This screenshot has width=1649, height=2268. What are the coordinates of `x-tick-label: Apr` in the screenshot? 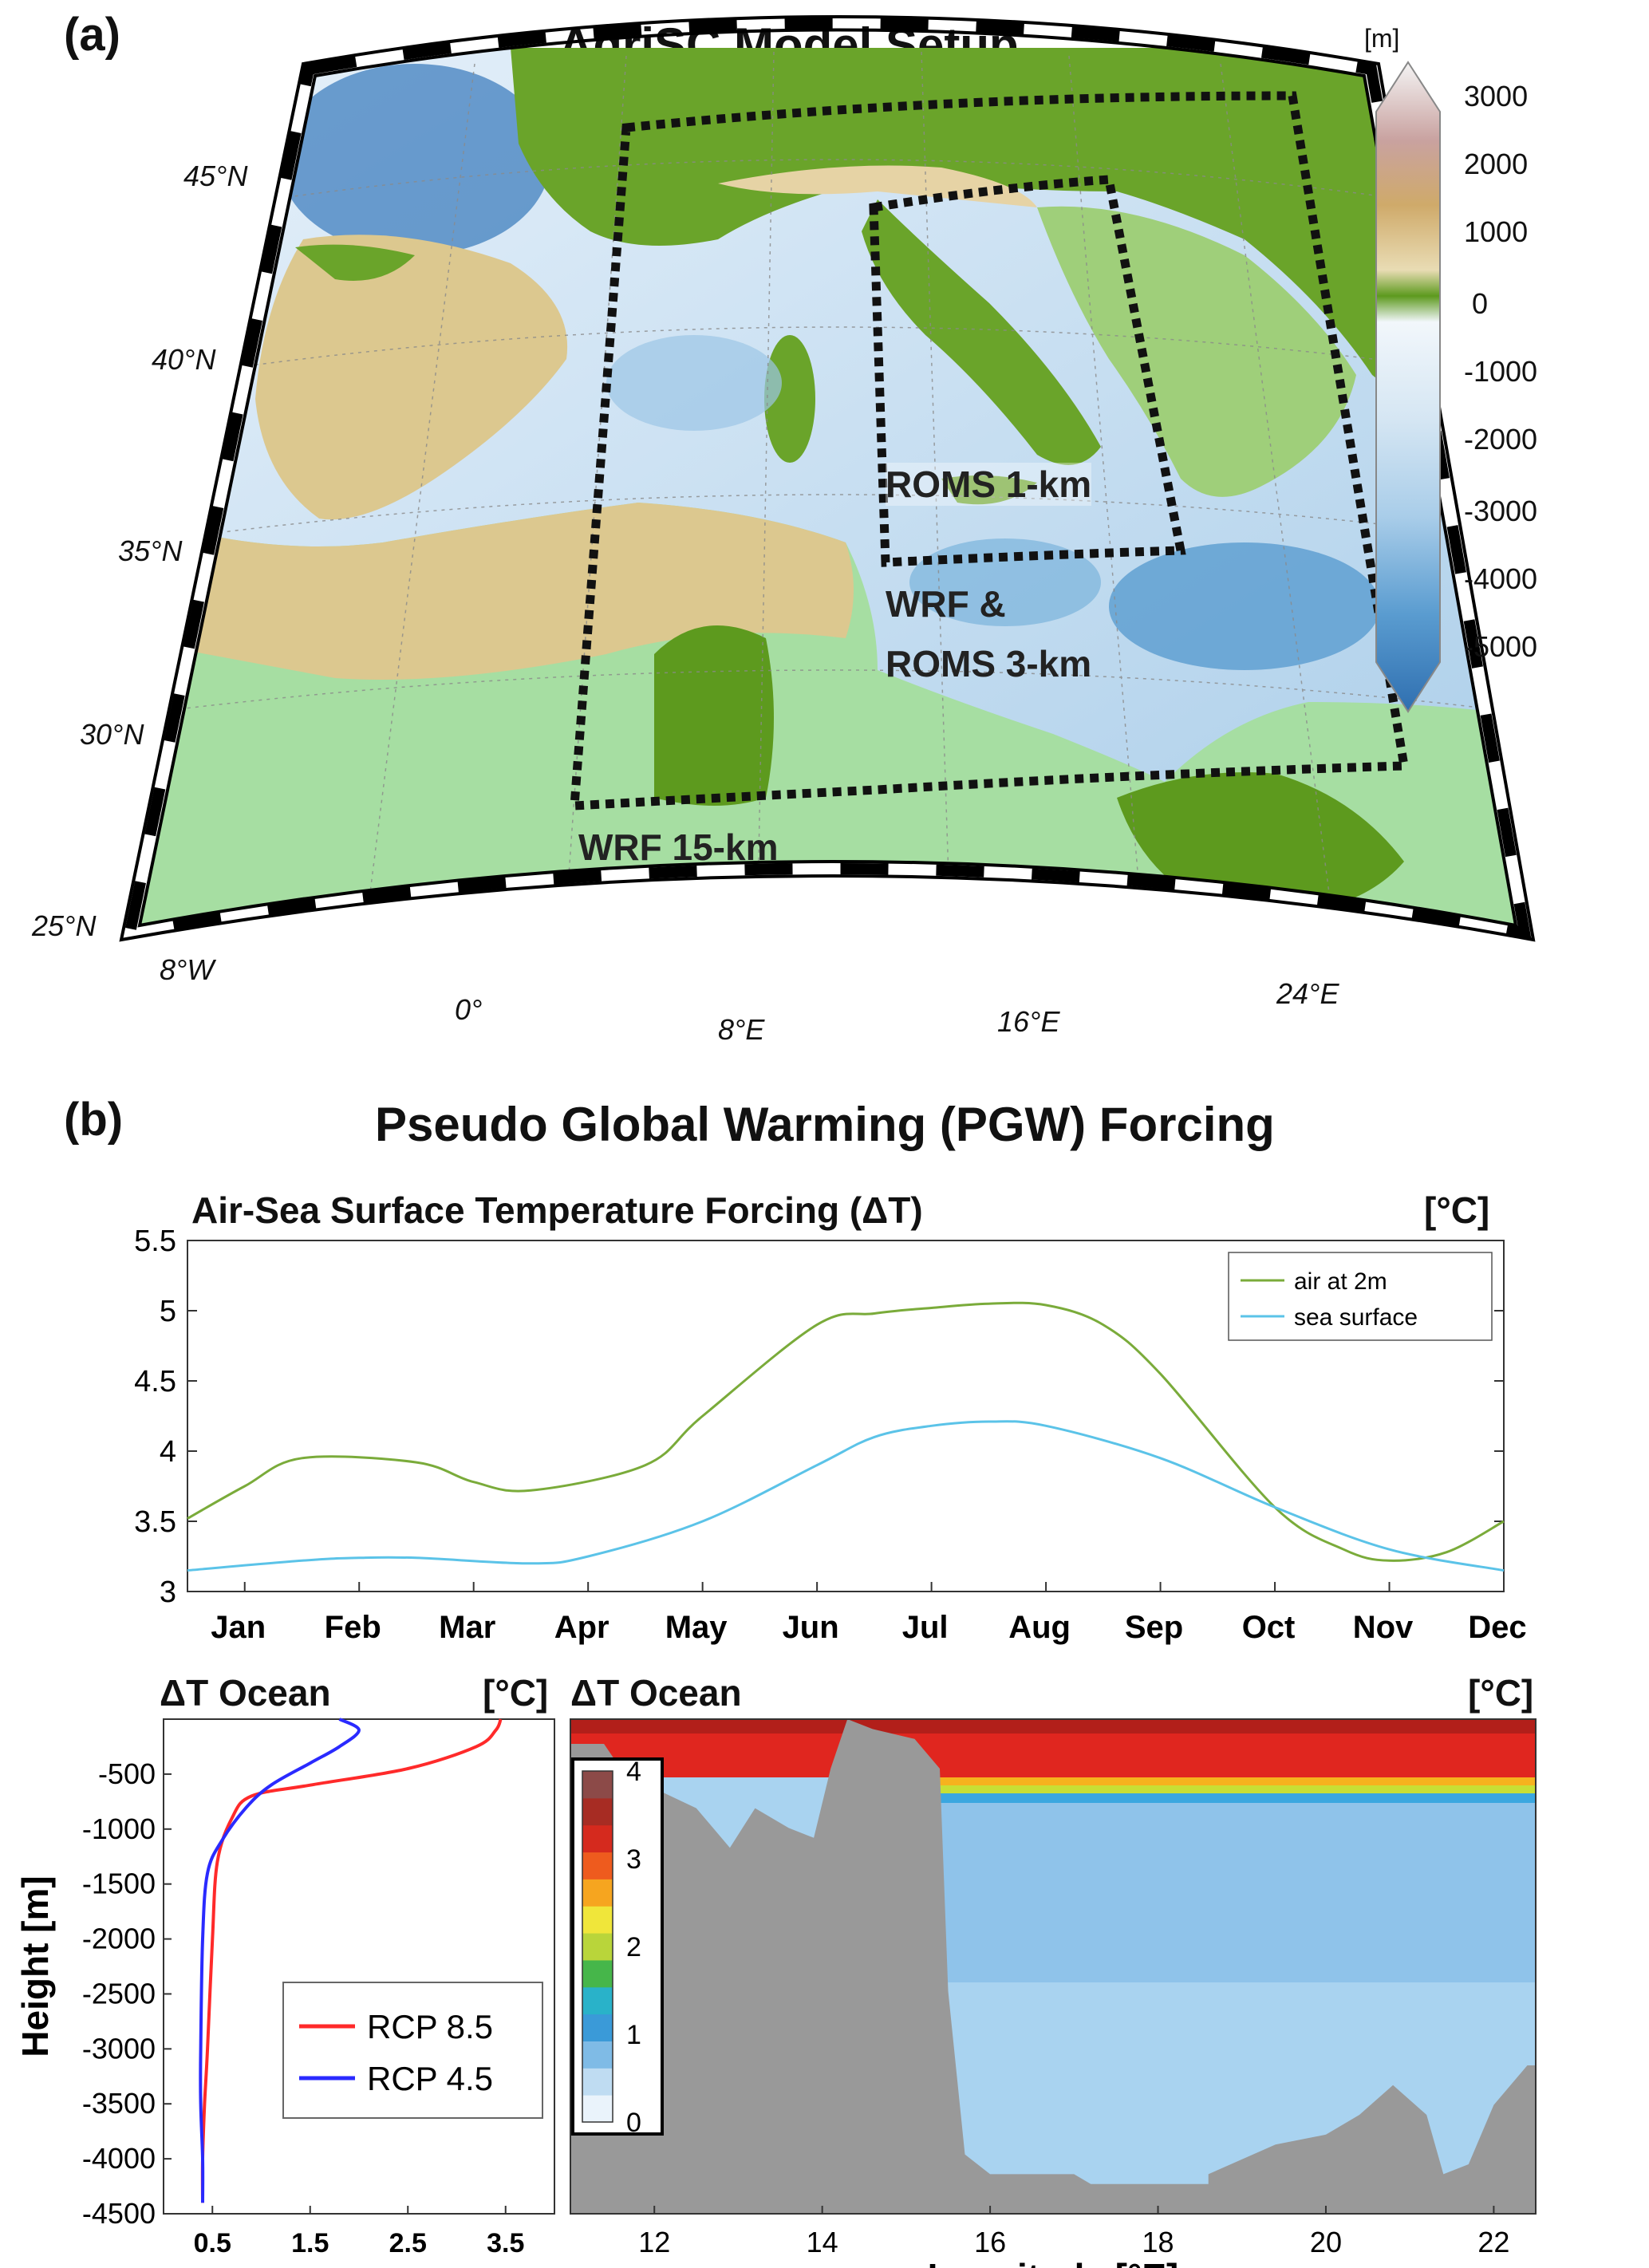 It's located at (581, 1628).